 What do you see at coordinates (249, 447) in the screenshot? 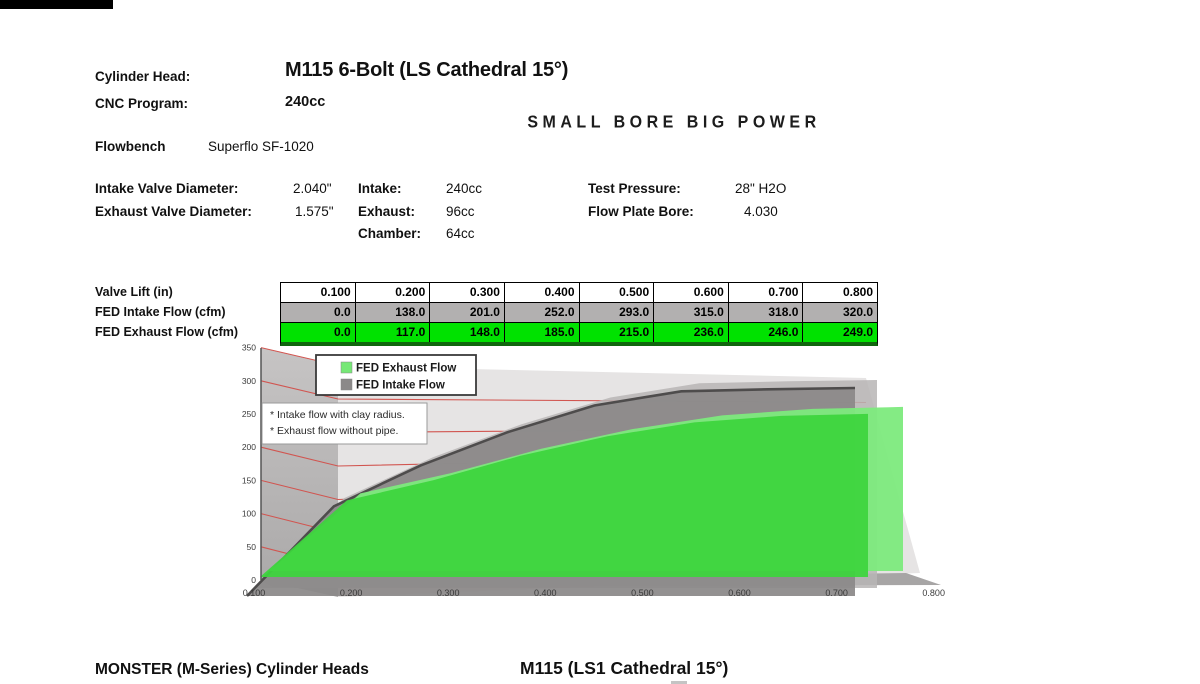
I see `svg-text: 200` at bounding box center [249, 447].